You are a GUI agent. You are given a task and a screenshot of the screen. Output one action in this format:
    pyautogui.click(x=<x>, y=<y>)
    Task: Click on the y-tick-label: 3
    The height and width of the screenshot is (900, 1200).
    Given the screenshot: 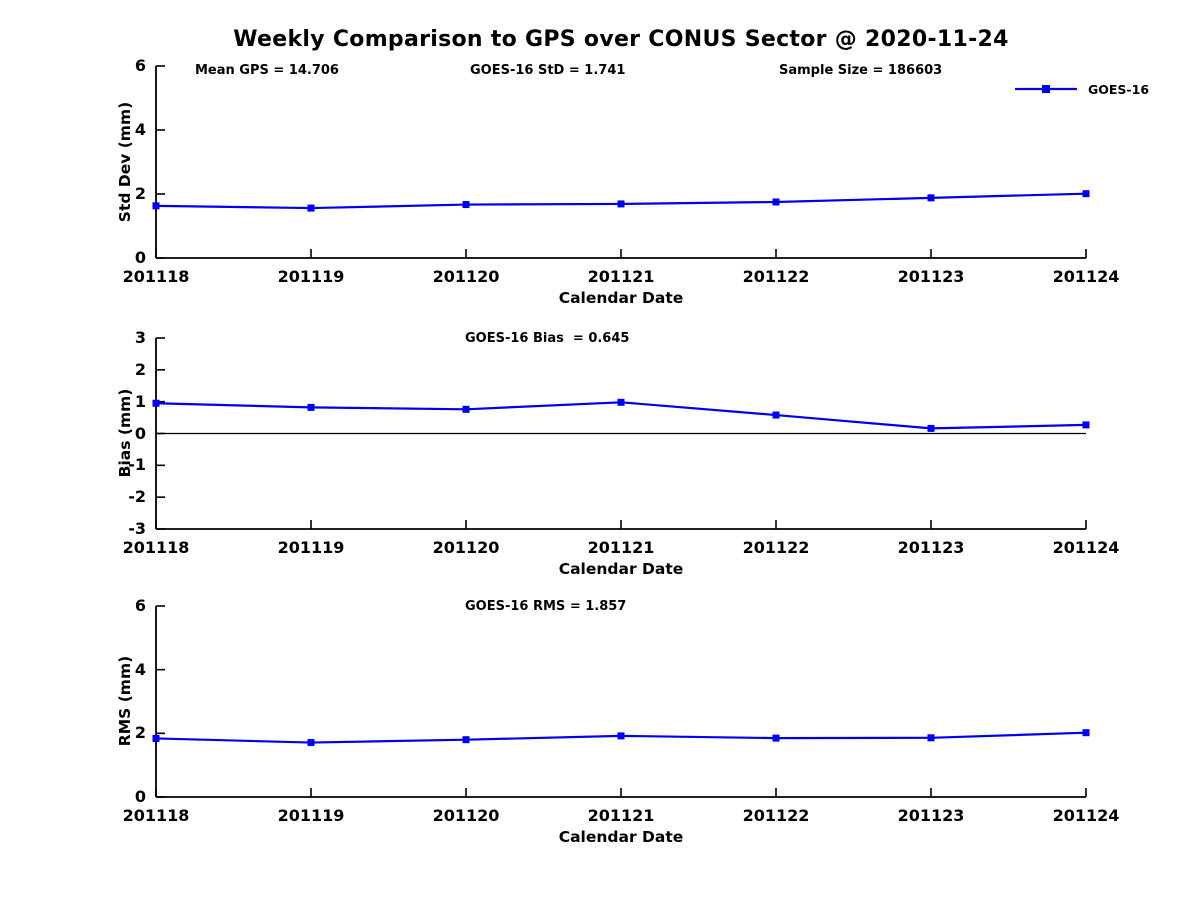 What is the action you would take?
    pyautogui.click(x=140, y=337)
    